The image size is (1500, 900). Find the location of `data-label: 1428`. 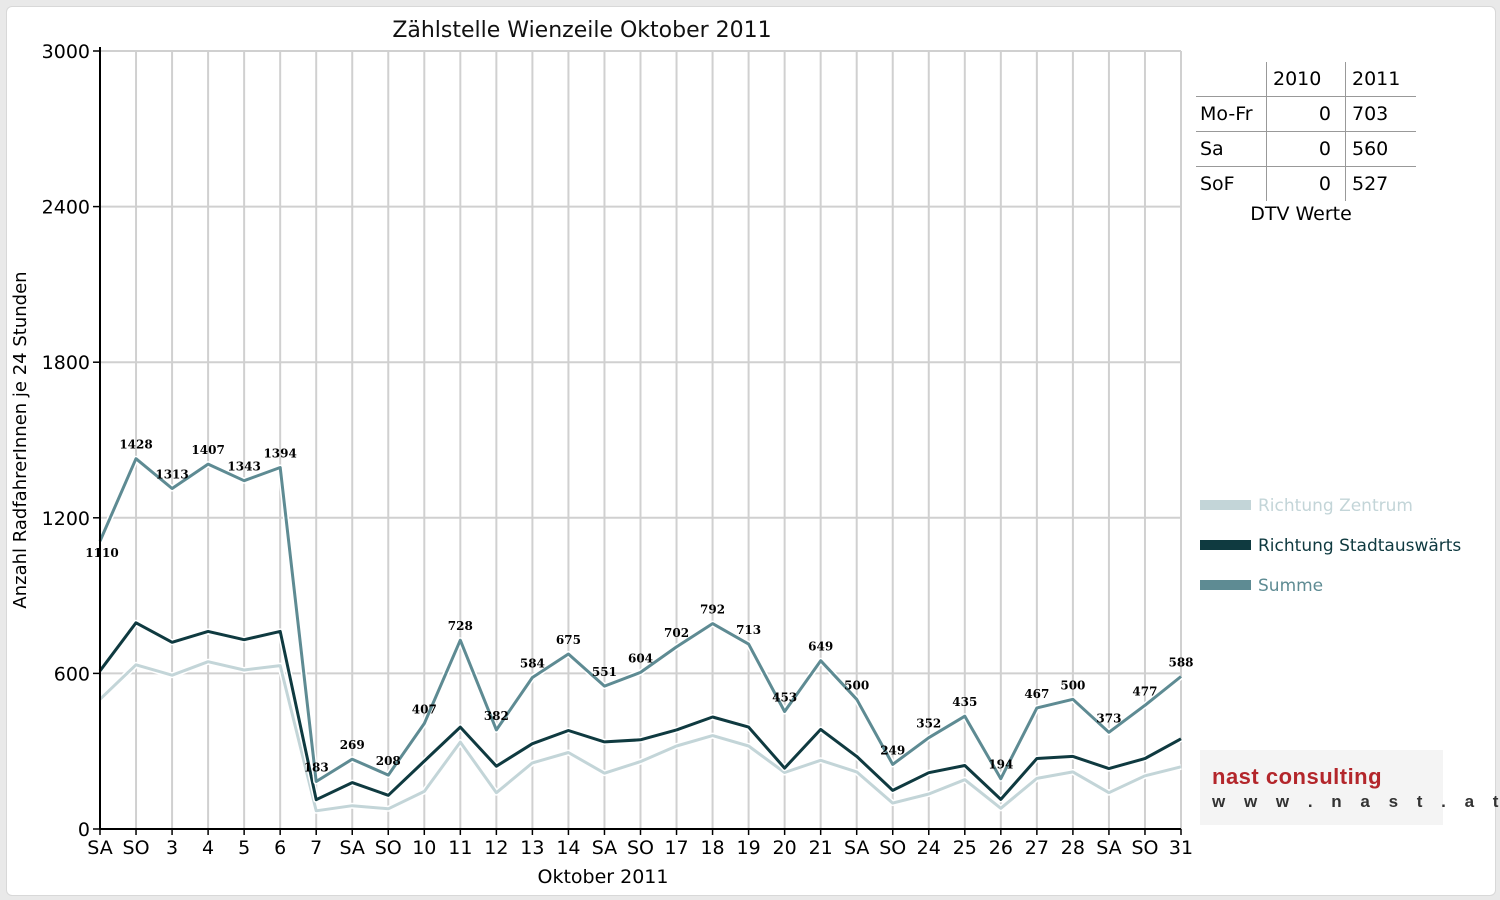

data-label: 1428 is located at coordinates (135, 445).